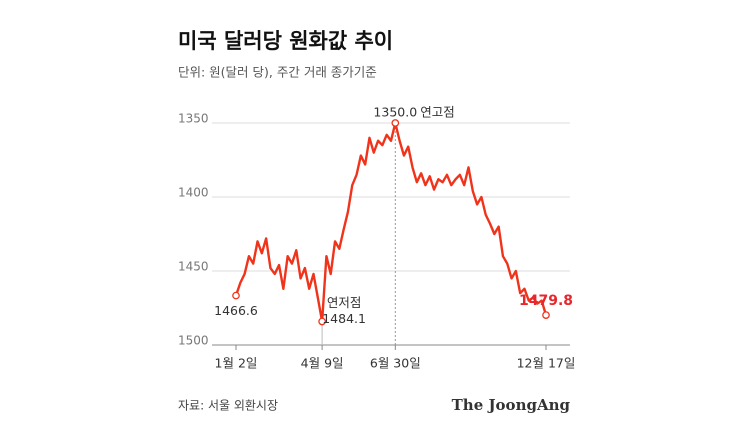  Describe the element at coordinates (193, 193) in the screenshot. I see `y-tick-label: 1400` at that location.